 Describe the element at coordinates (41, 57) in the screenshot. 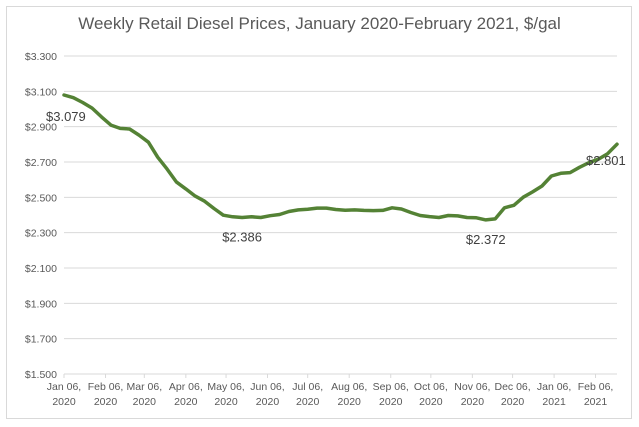

I see `y-tick-label: $3.300` at that location.